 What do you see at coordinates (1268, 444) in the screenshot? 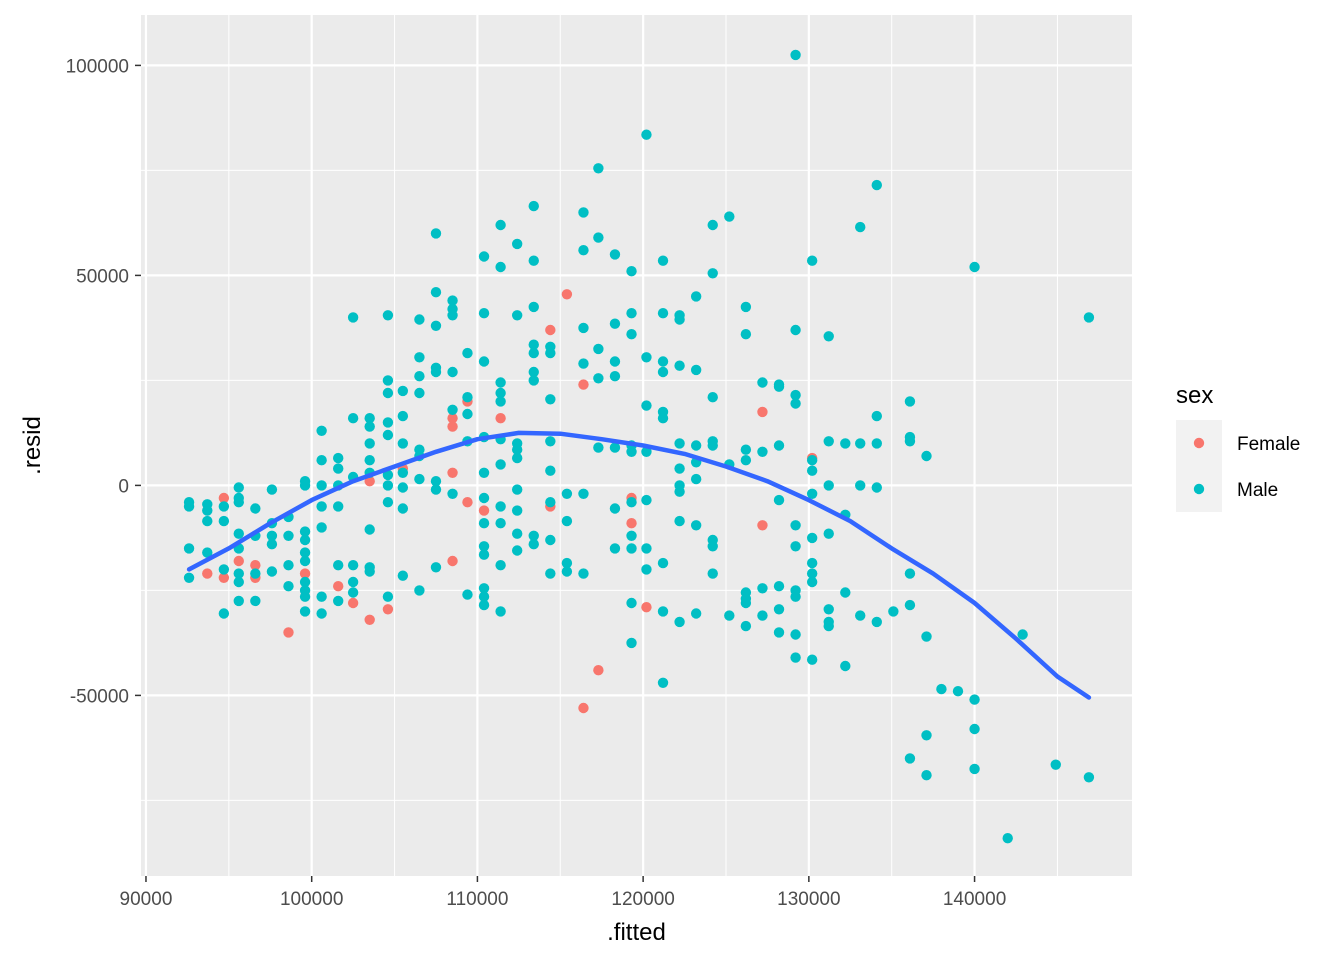
I see `legend-label-female: Female` at bounding box center [1268, 444].